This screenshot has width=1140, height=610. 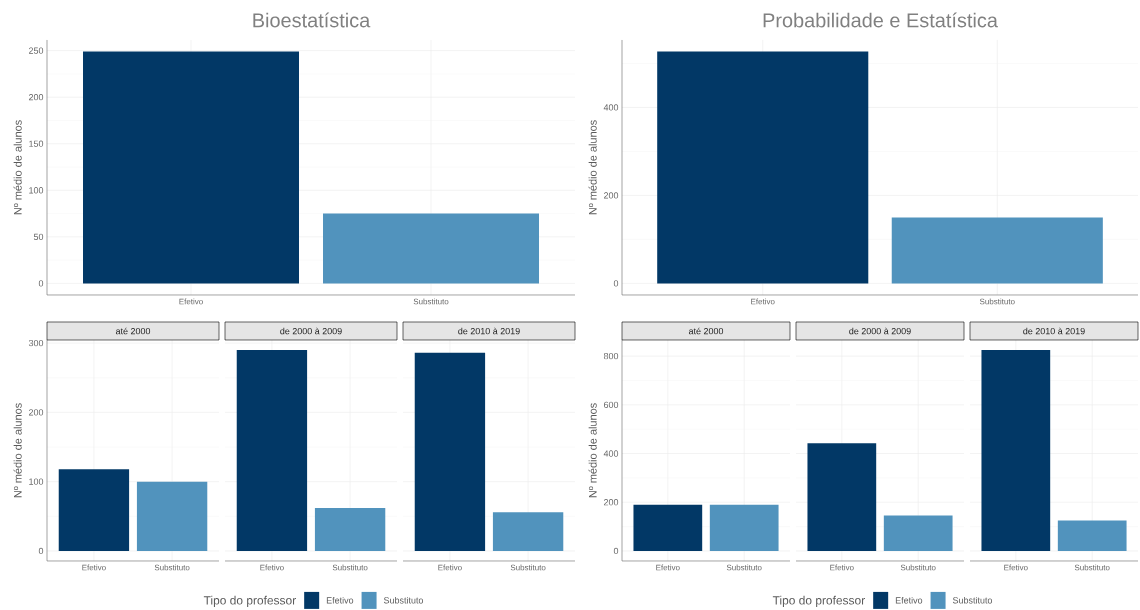 What do you see at coordinates (36, 343) in the screenshot?
I see `y-tick-label: 300` at bounding box center [36, 343].